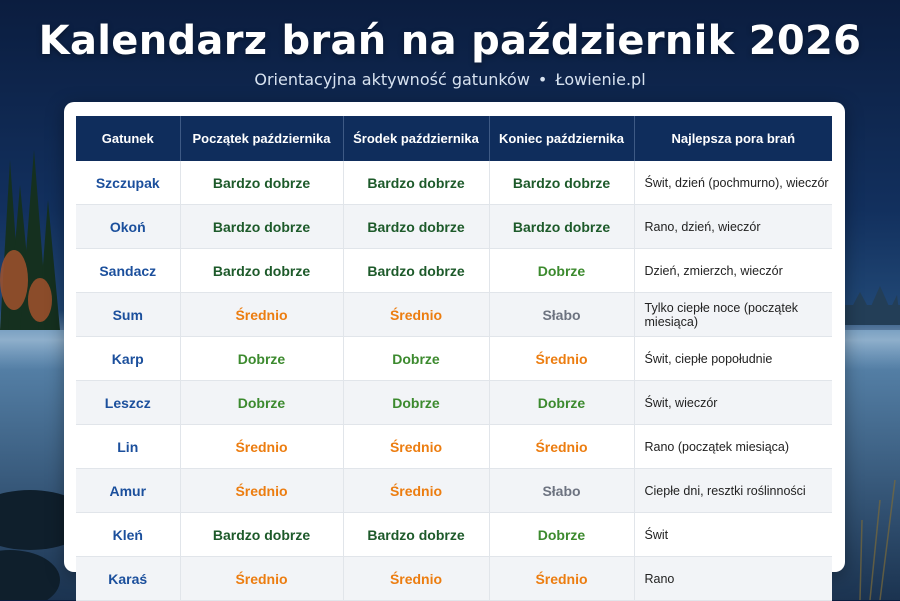  Describe the element at coordinates (416, 138) in the screenshot. I see `column-header-mid: Środek października` at that location.